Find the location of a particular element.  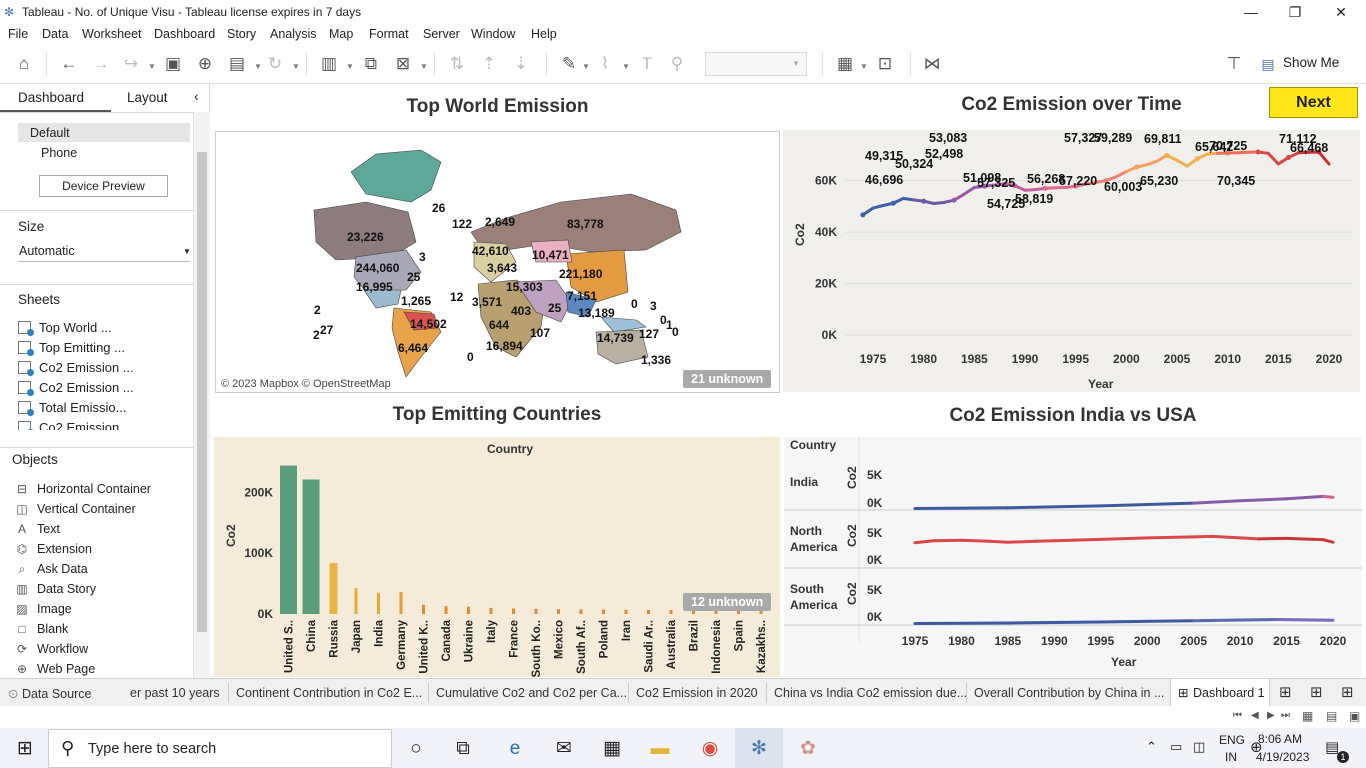

new-story-tab-icon: ⊞ is located at coordinates (1347, 692).